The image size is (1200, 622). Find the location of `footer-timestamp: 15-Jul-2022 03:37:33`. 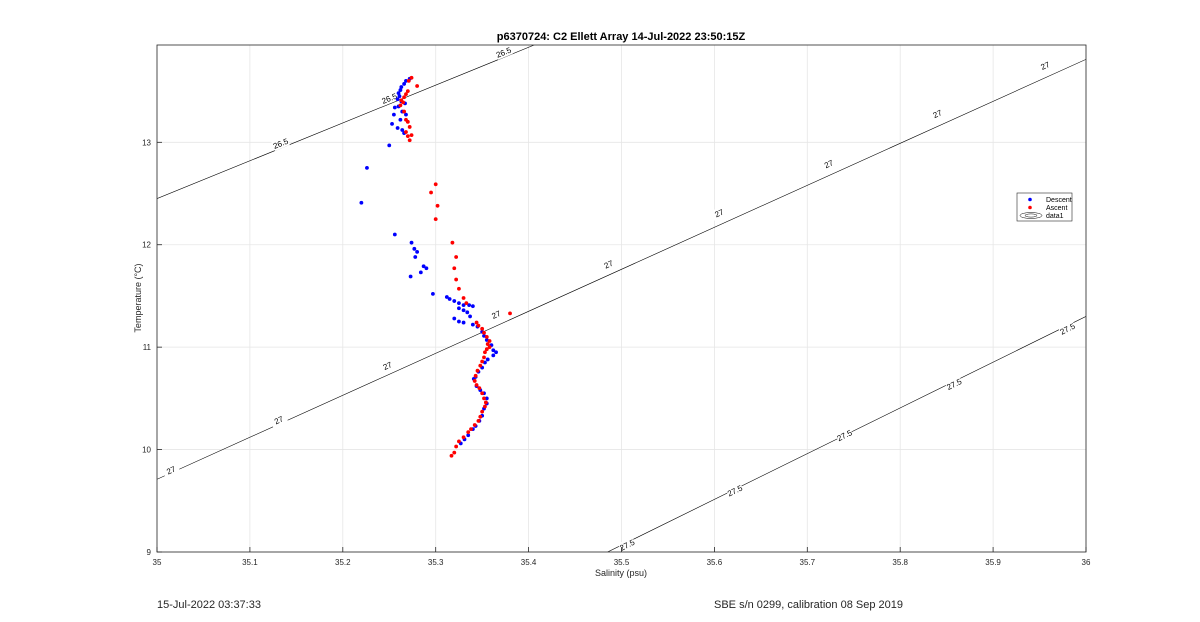

footer-timestamp: 15-Jul-2022 03:37:33 is located at coordinates (209, 605).